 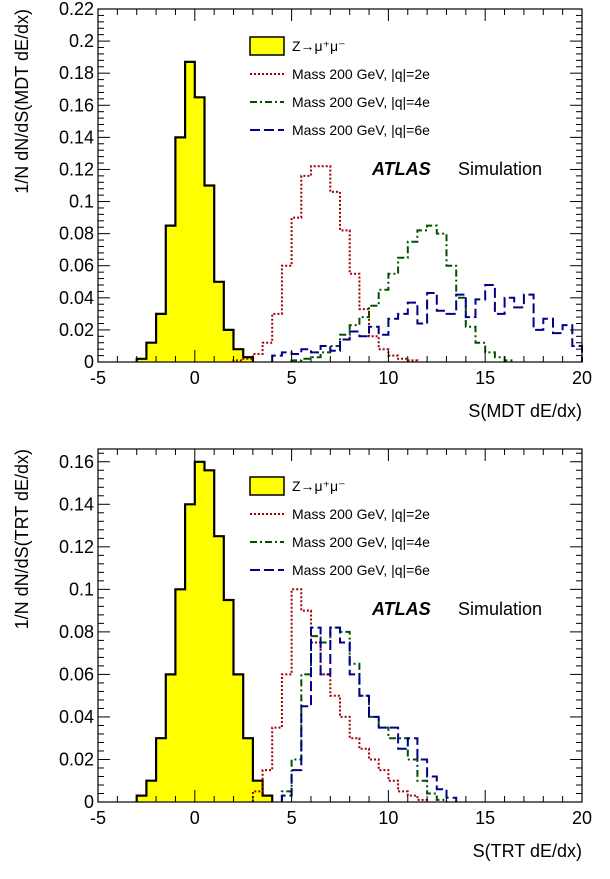 I want to click on y-tick-label: 0.18, so click(x=76, y=73).